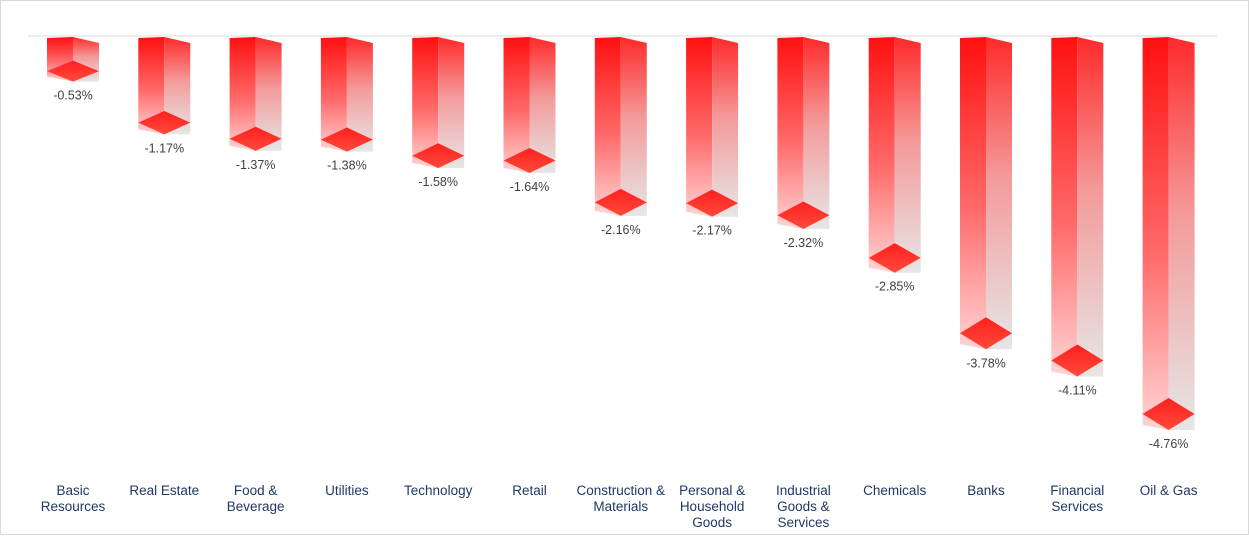 The image size is (1249, 536). Describe the element at coordinates (1077, 390) in the screenshot. I see `value-label: -4.11%` at that location.